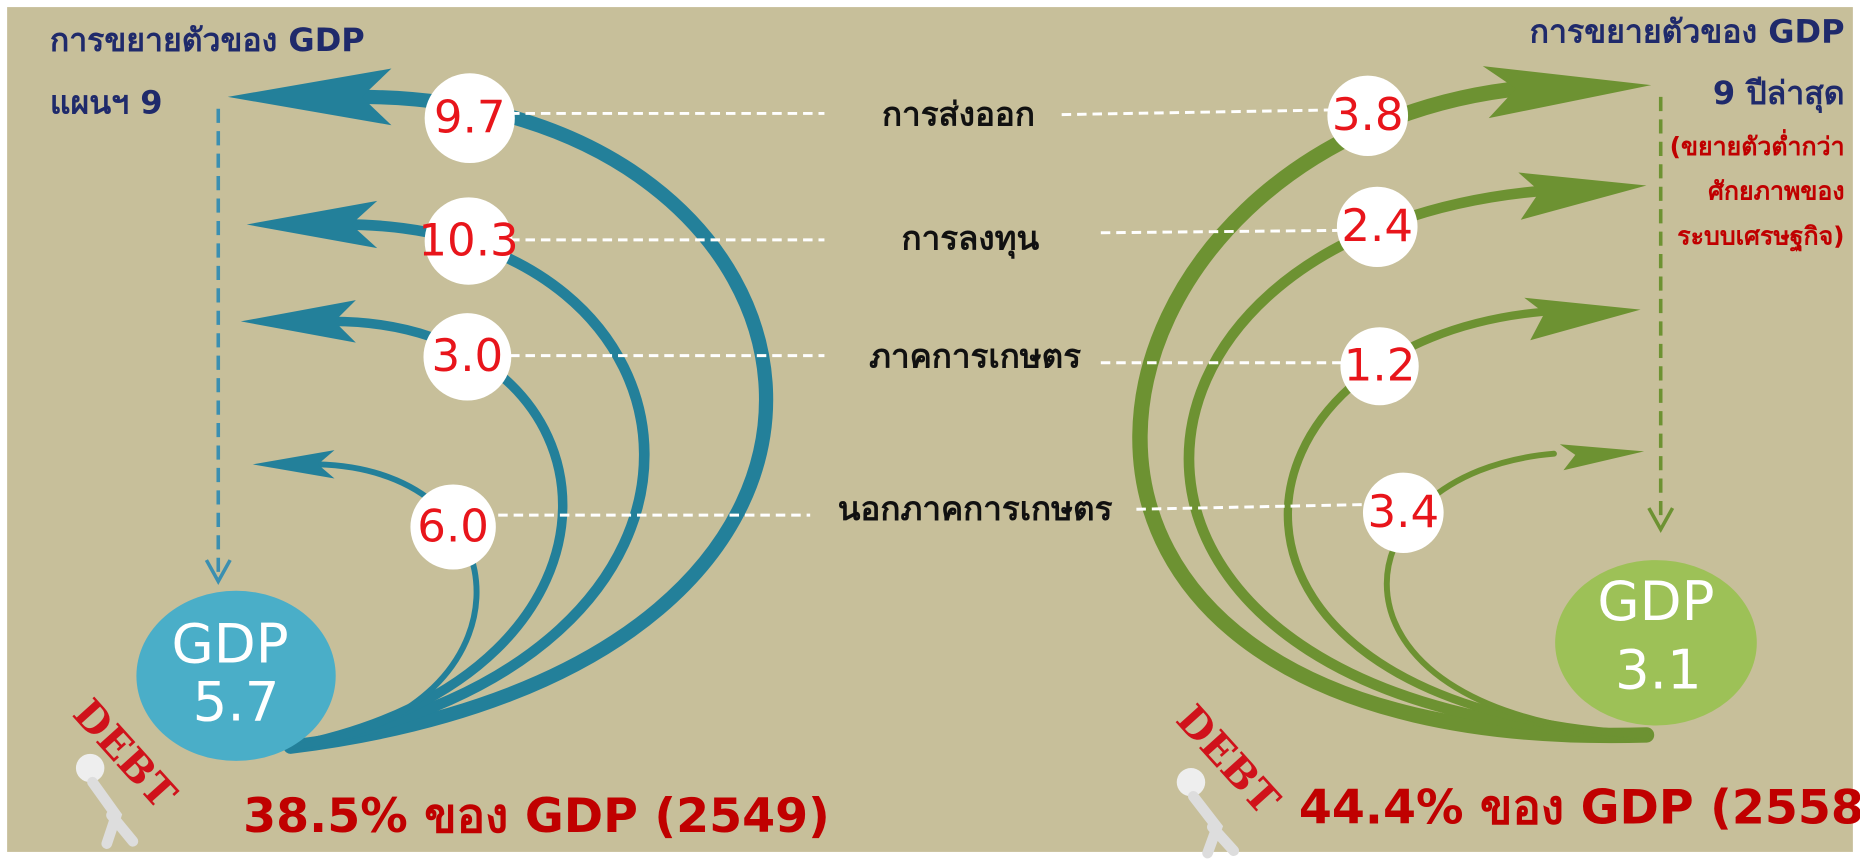 This screenshot has height=859, width=1860. I want to click on value: 3.4, so click(1403, 511).